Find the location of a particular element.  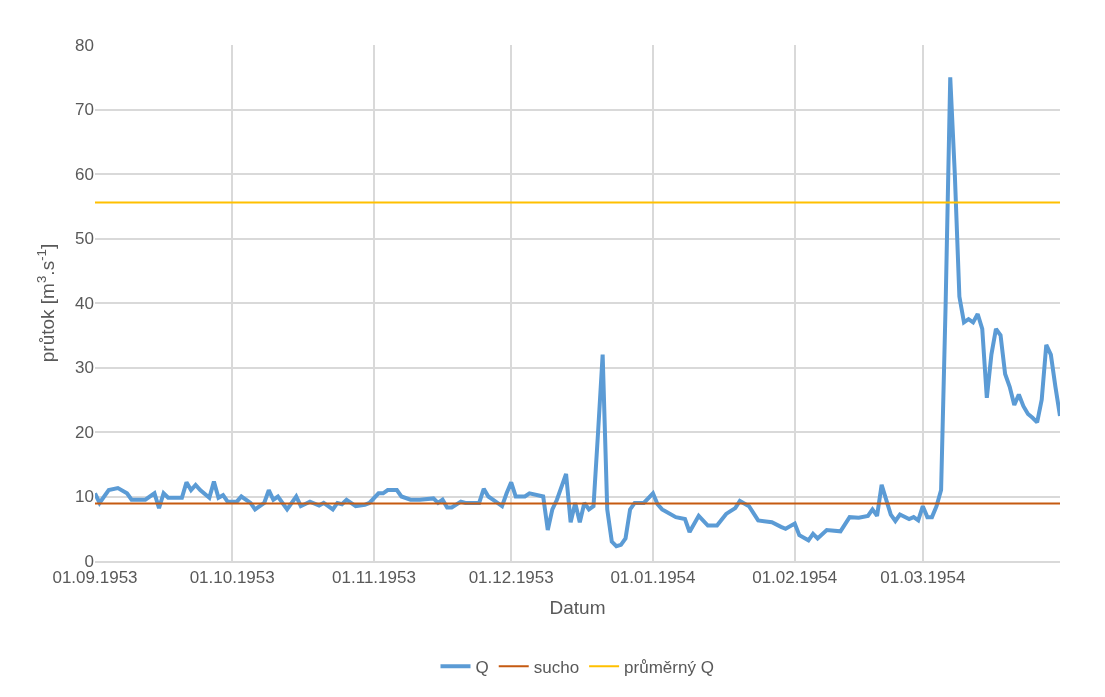

x-tick-label: 01.10.1953 is located at coordinates (232, 578).